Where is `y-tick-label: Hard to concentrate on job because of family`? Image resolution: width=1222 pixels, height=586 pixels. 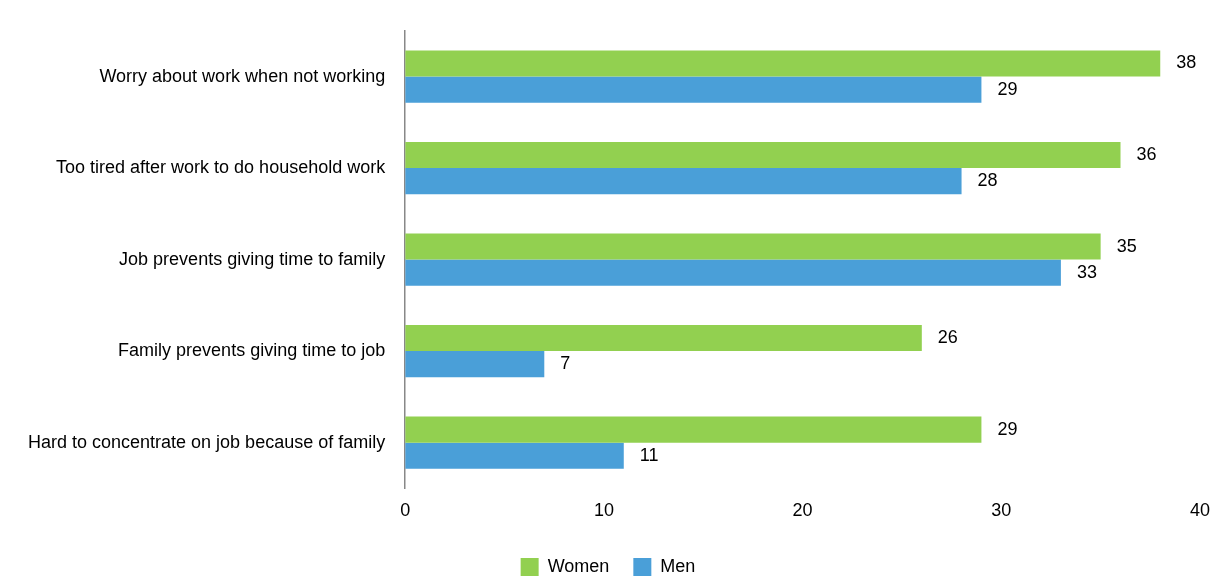 y-tick-label: Hard to concentrate on job because of family is located at coordinates (206, 441).